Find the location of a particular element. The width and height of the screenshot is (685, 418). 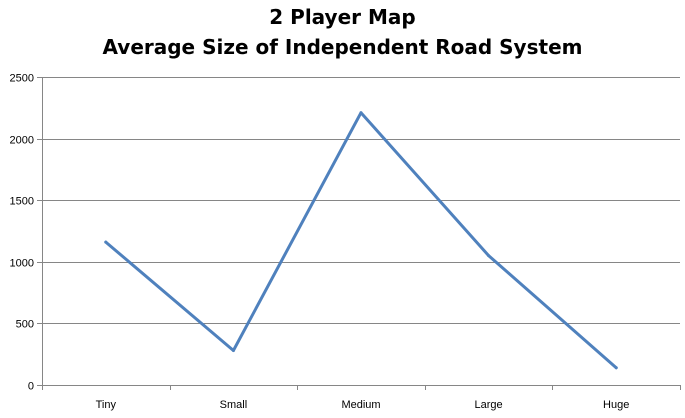

x-tick-label: Small is located at coordinates (234, 405).